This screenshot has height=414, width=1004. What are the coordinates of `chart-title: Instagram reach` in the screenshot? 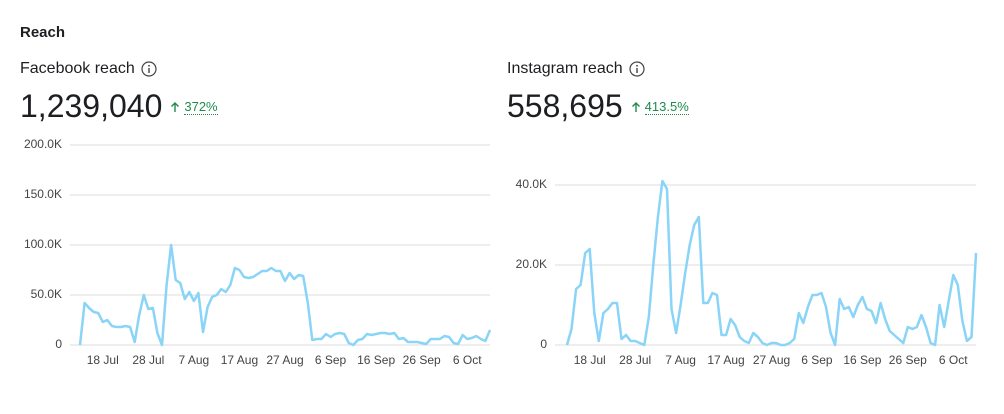 It's located at (565, 68).